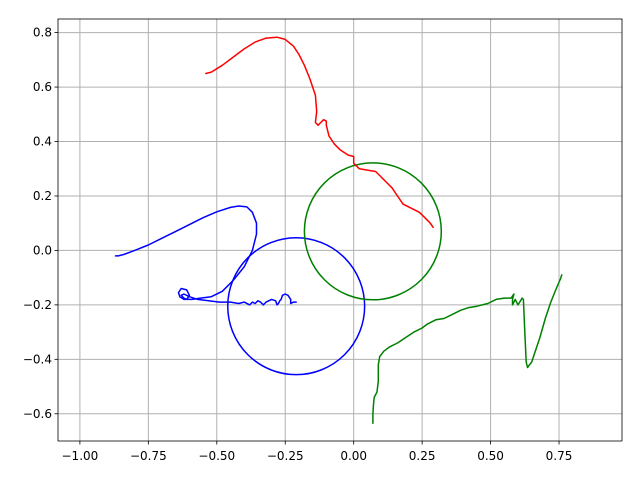  What do you see at coordinates (42, 196) in the screenshot?
I see `y-tick-label: 0.2` at bounding box center [42, 196].